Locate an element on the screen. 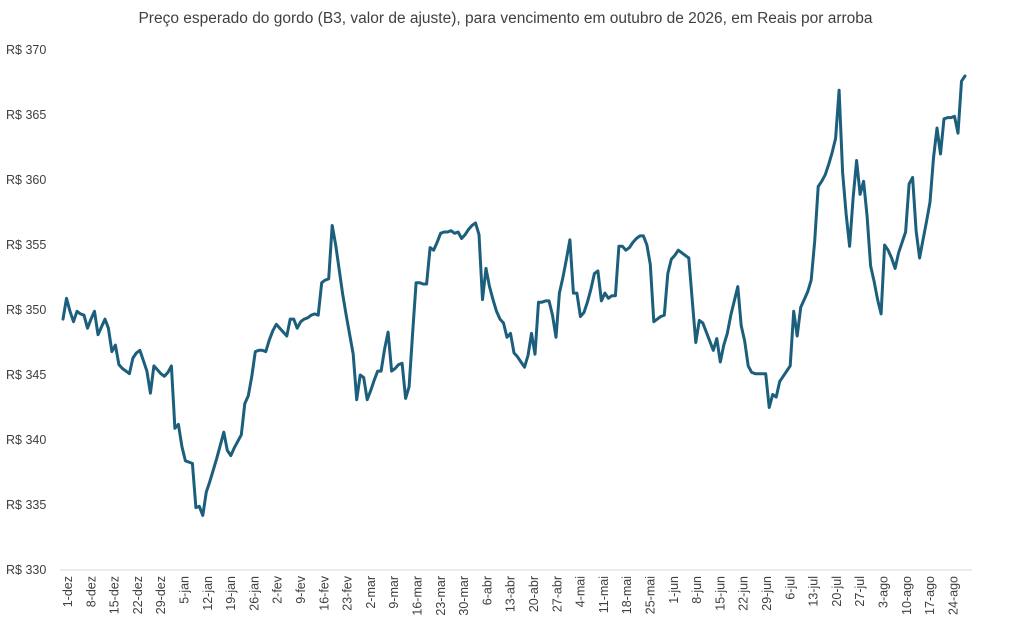 The height and width of the screenshot is (629, 1011). x-tick-label: 30-mar is located at coordinates (464, 596).